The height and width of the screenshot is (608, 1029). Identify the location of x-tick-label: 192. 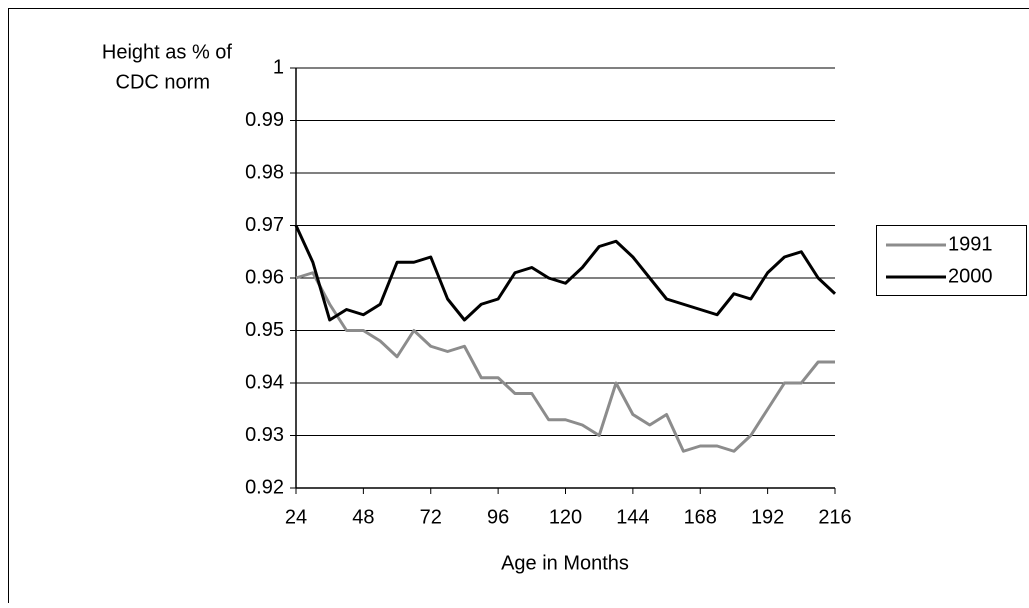
(767, 517).